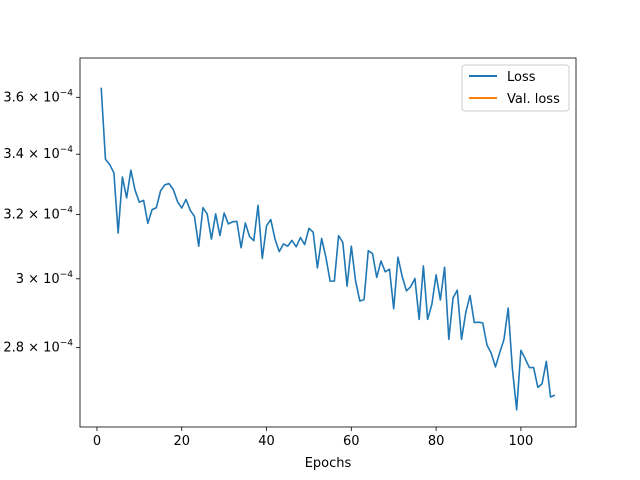  Describe the element at coordinates (38, 346) in the screenshot. I see `y-tick-label: 2.8 × 10⁻⁴` at that location.